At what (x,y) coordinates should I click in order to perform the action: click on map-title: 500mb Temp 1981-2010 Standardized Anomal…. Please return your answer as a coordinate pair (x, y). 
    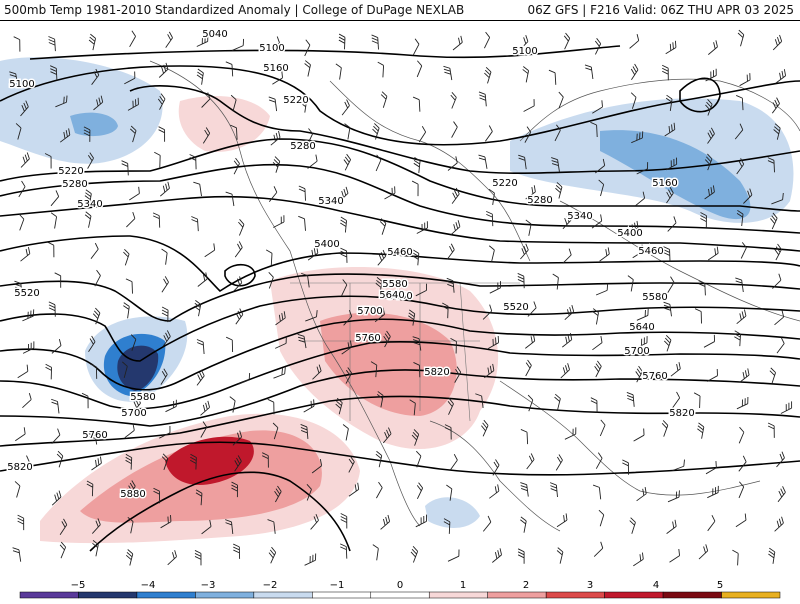
    Looking at the image, I should click on (234, 10).